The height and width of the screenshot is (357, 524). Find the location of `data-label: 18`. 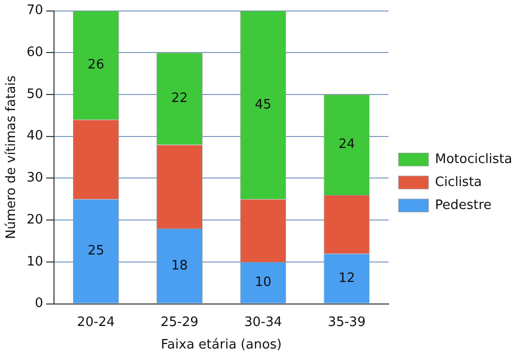

data-label: 18 is located at coordinates (179, 266).